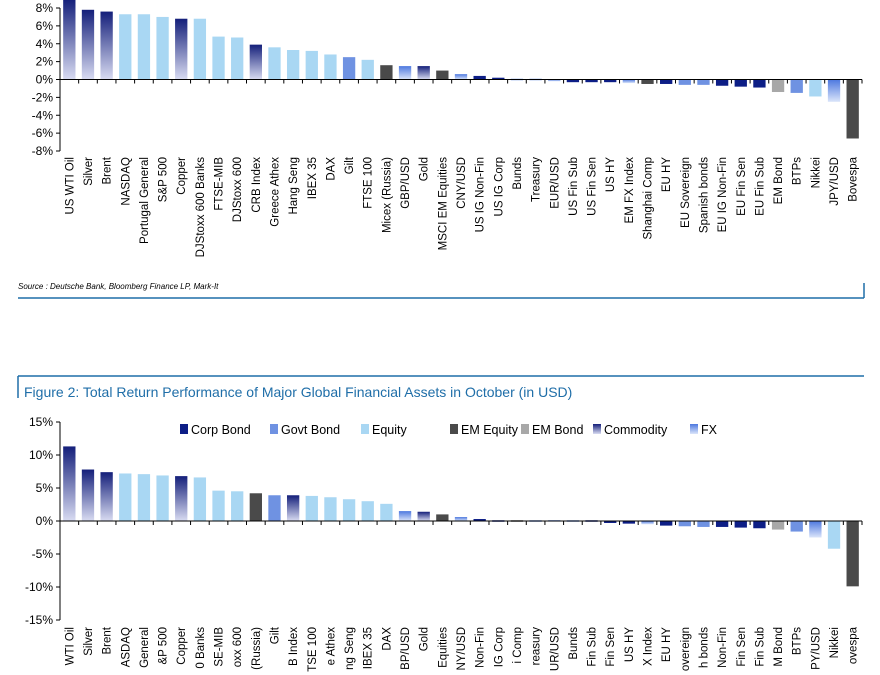 This screenshot has height=675, width=880. Describe the element at coordinates (43, 151) in the screenshot. I see `chart-1-y-tick-label: -8%` at that location.